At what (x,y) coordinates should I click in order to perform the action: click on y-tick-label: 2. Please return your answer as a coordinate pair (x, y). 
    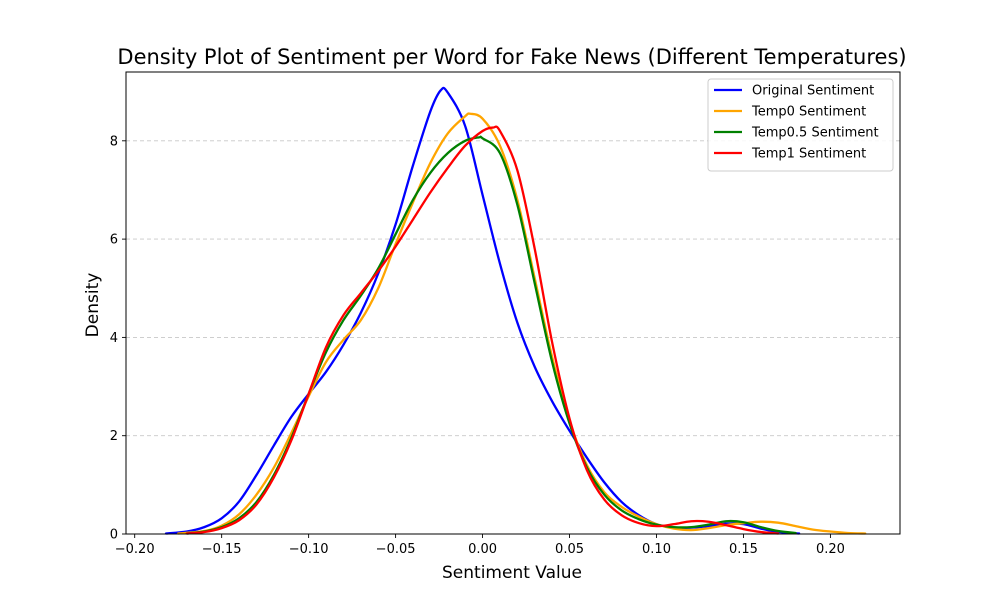
    Looking at the image, I should click on (114, 436).